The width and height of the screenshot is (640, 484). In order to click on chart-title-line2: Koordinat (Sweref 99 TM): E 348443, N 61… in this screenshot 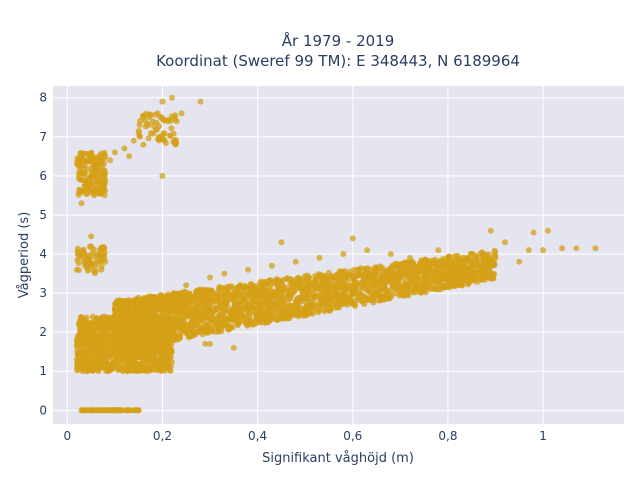, I will do `click(338, 61)`.